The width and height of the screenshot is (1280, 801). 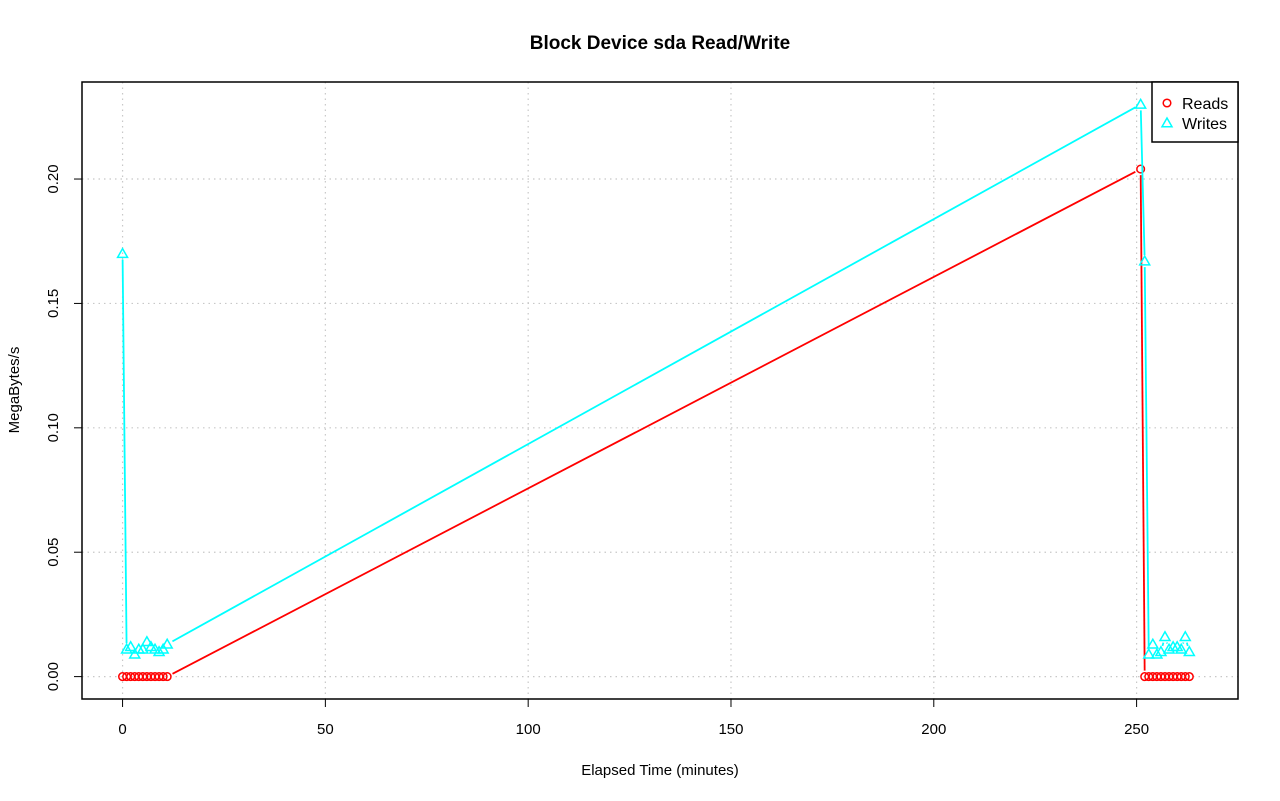 I want to click on legend-marker-reads, so click(x=1167, y=103).